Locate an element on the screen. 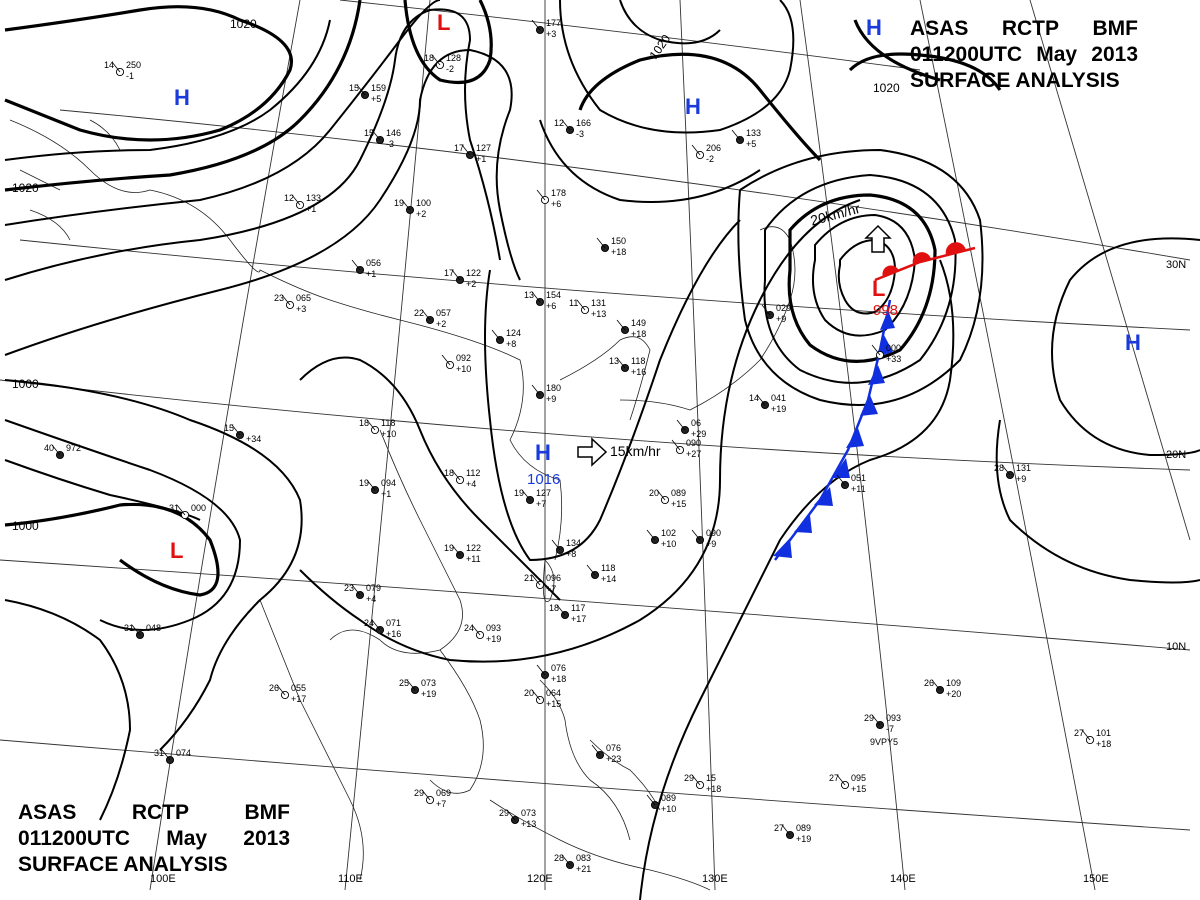 Image resolution: width=1200 pixels, height=900 pixels. station-pressure: 127 is located at coordinates (543, 493).